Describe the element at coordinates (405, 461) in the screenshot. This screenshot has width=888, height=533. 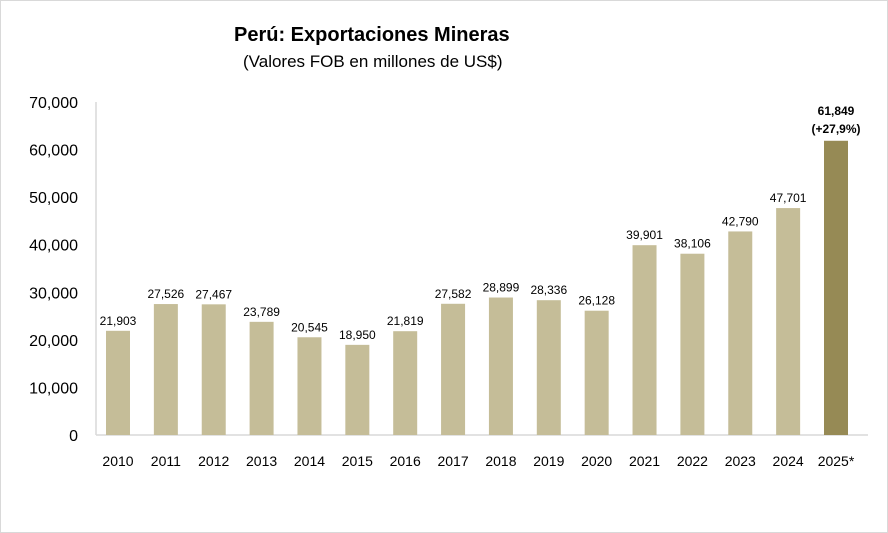
I see `x-tick-label: 2016` at that location.